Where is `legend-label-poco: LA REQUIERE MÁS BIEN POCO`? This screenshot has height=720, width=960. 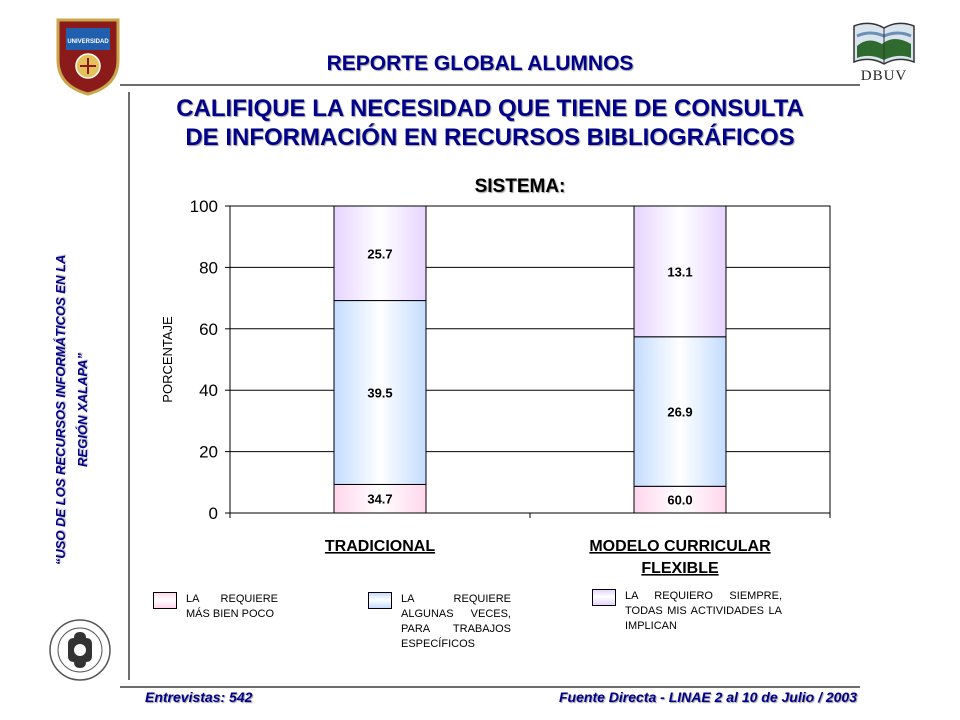
legend-label-poco: LA REQUIERE MÁS BIEN POCO is located at coordinates (232, 606).